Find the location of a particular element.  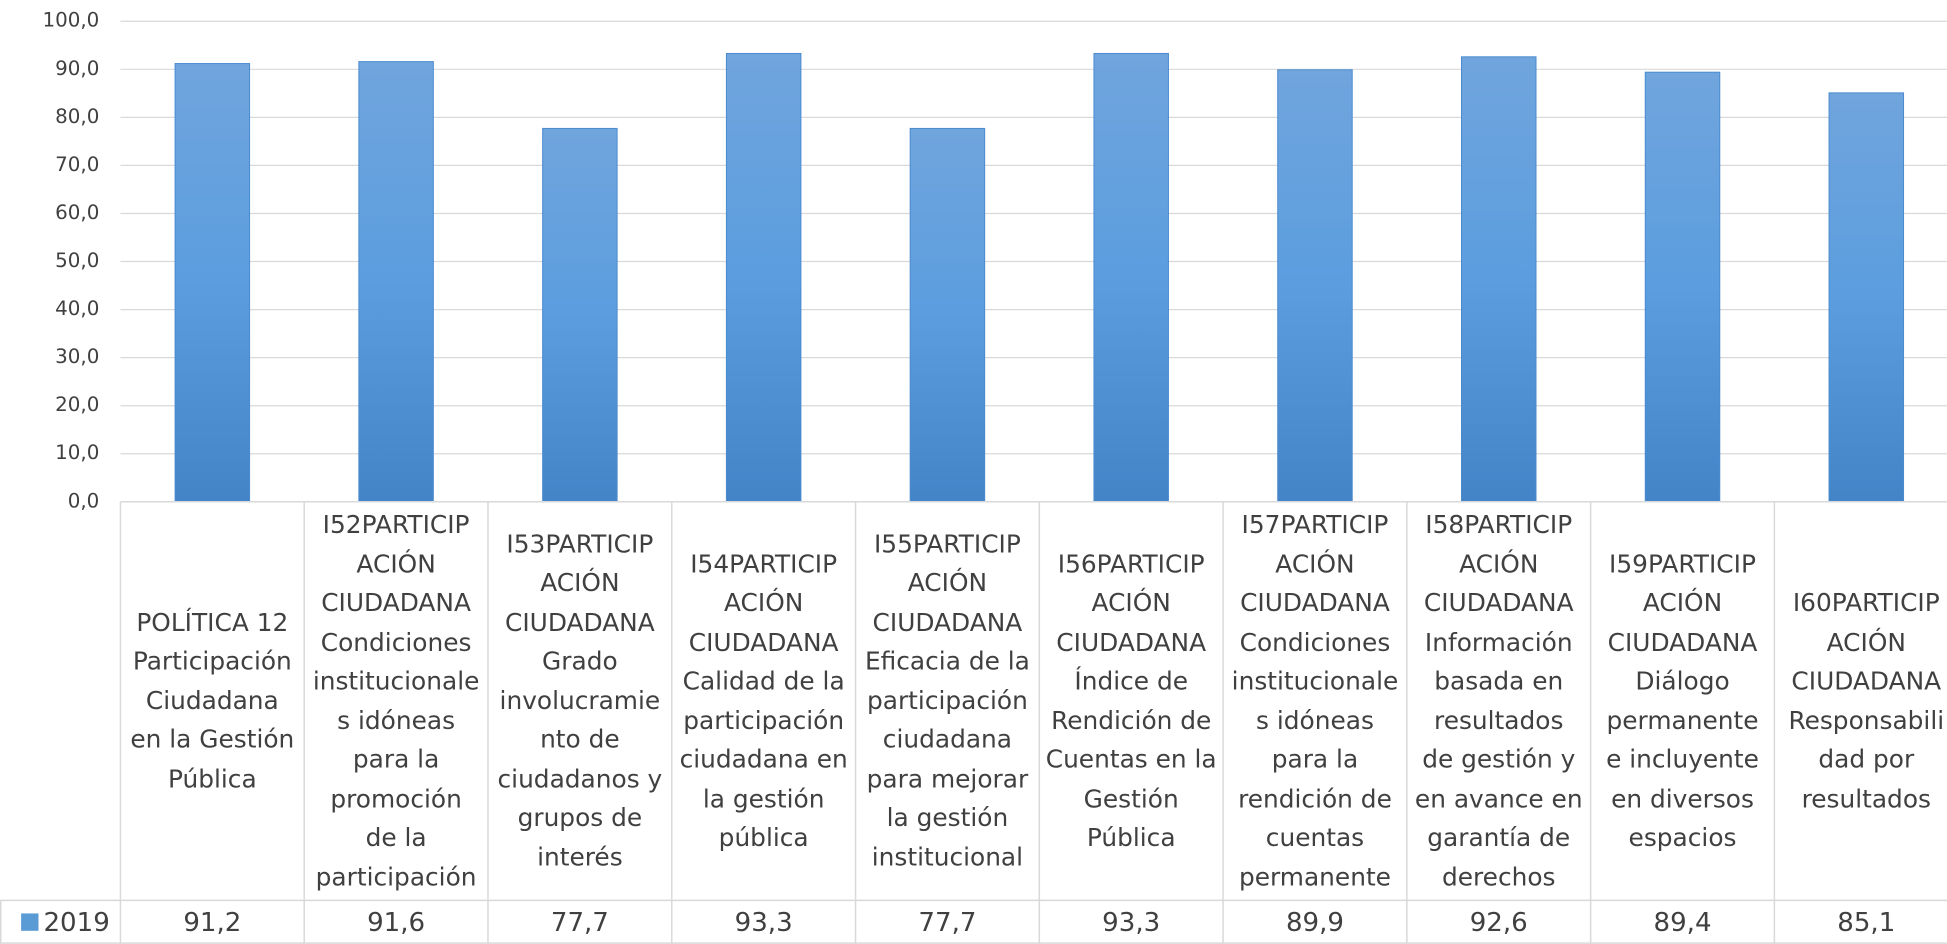

legend-swatch is located at coordinates (30, 922).